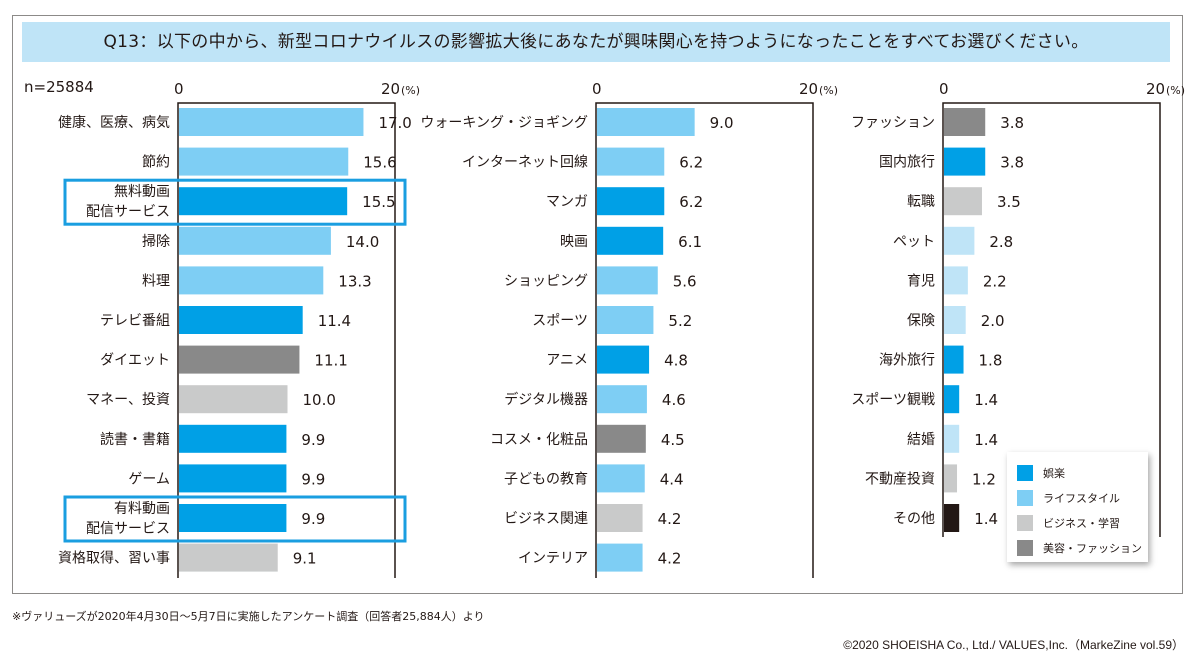 This screenshot has width=1200, height=665. What do you see at coordinates (546, 519) in the screenshot?
I see `category-label: ビジネス関連` at bounding box center [546, 519].